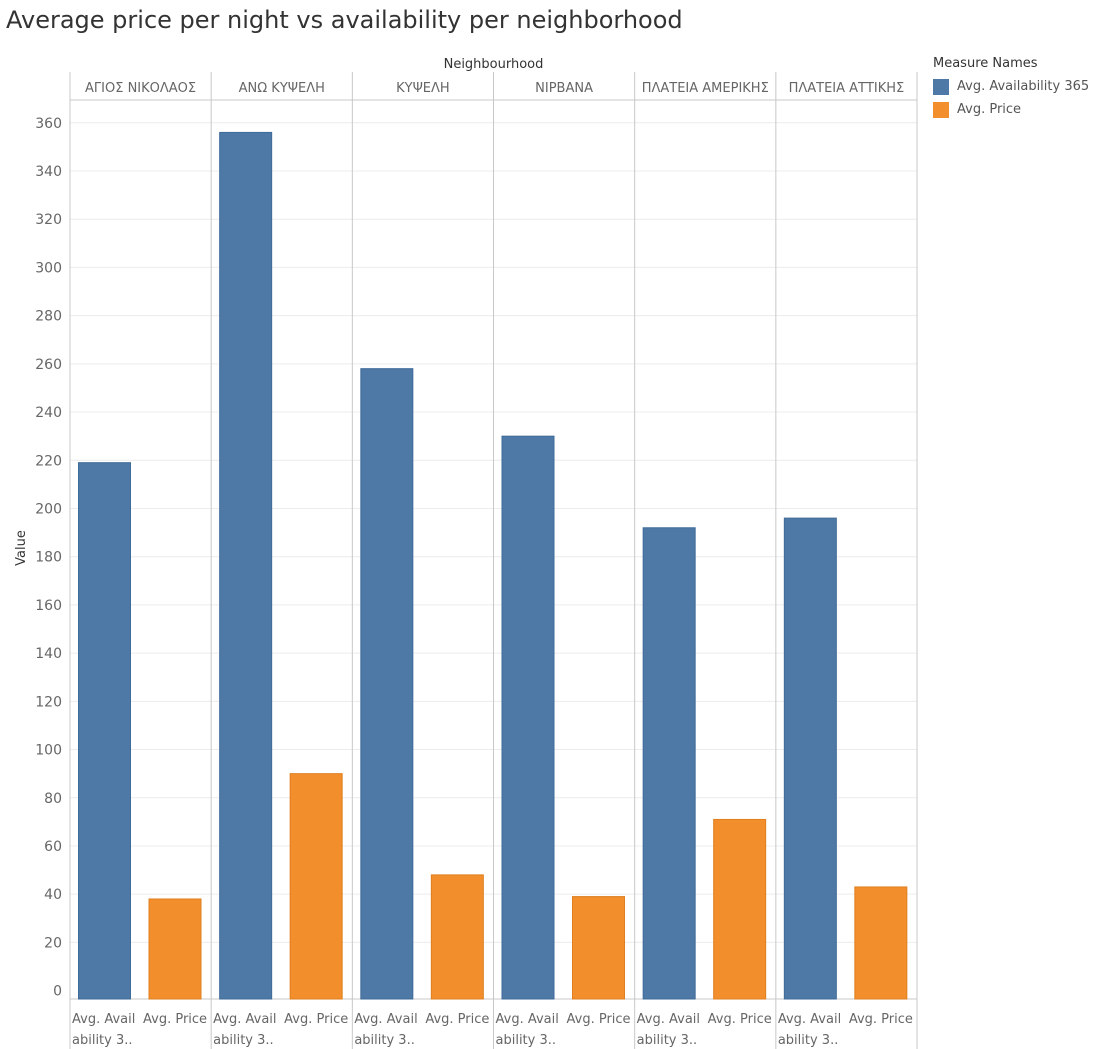  I want to click on y-tick-label: 20, so click(53, 943).